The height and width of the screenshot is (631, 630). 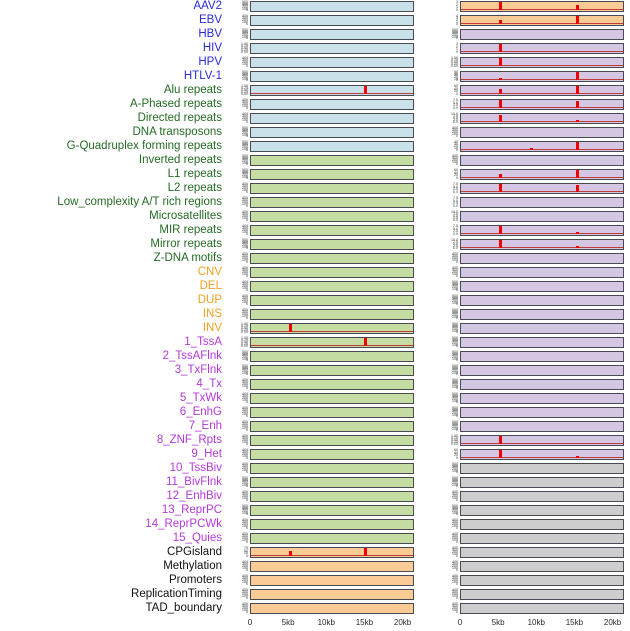 What do you see at coordinates (332, 175) in the screenshot?
I see `track-plot-left-l1-repeats` at bounding box center [332, 175].